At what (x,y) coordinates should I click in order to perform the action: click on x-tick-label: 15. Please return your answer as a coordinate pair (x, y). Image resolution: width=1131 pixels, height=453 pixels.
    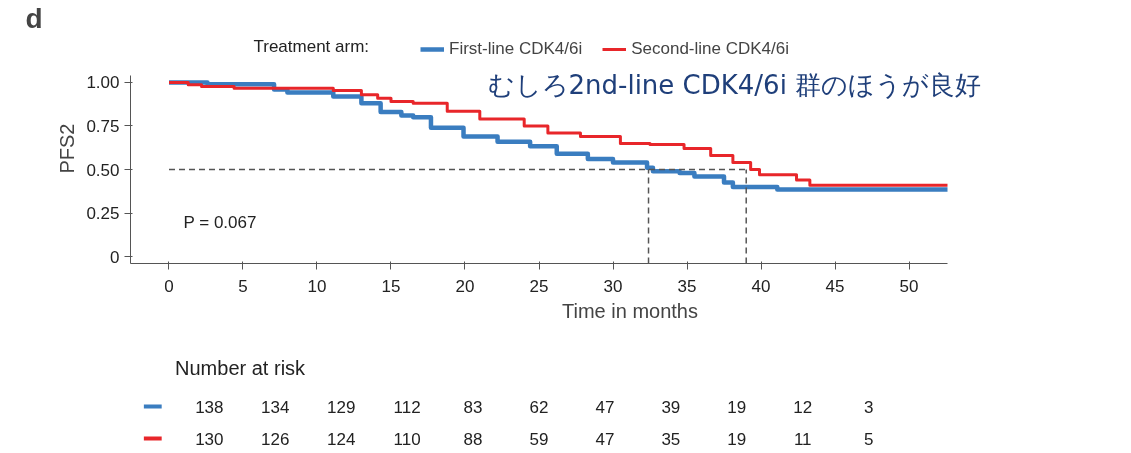
    Looking at the image, I should click on (391, 286).